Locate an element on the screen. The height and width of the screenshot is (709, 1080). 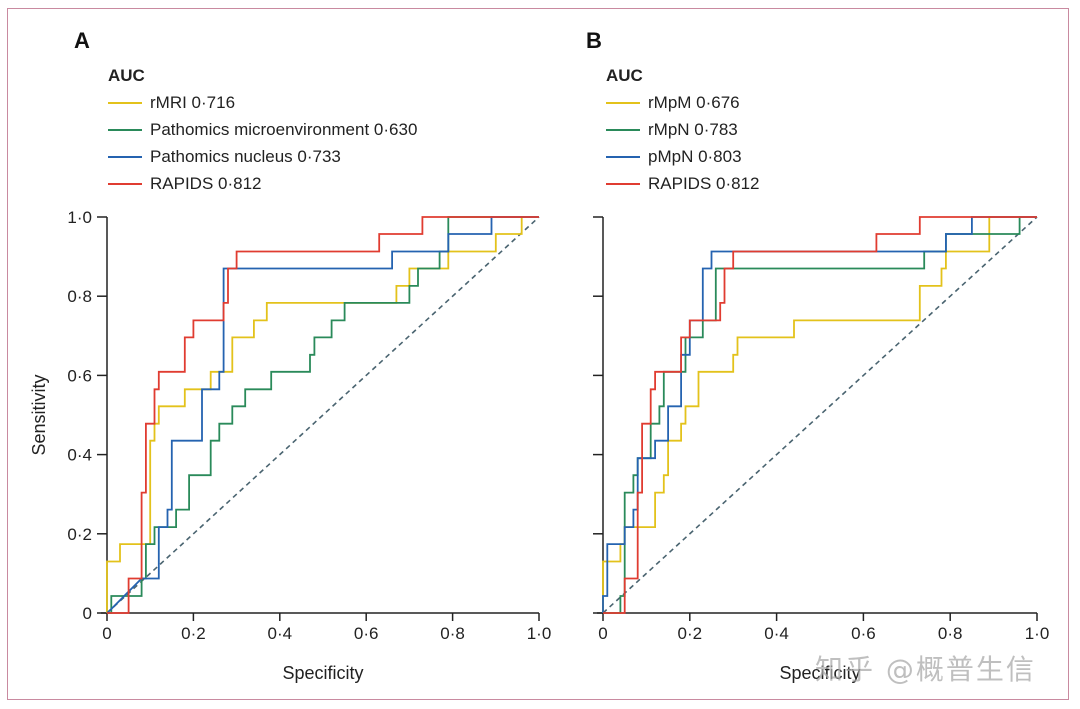
y-tick-label: 1·0 is located at coordinates (79, 217).